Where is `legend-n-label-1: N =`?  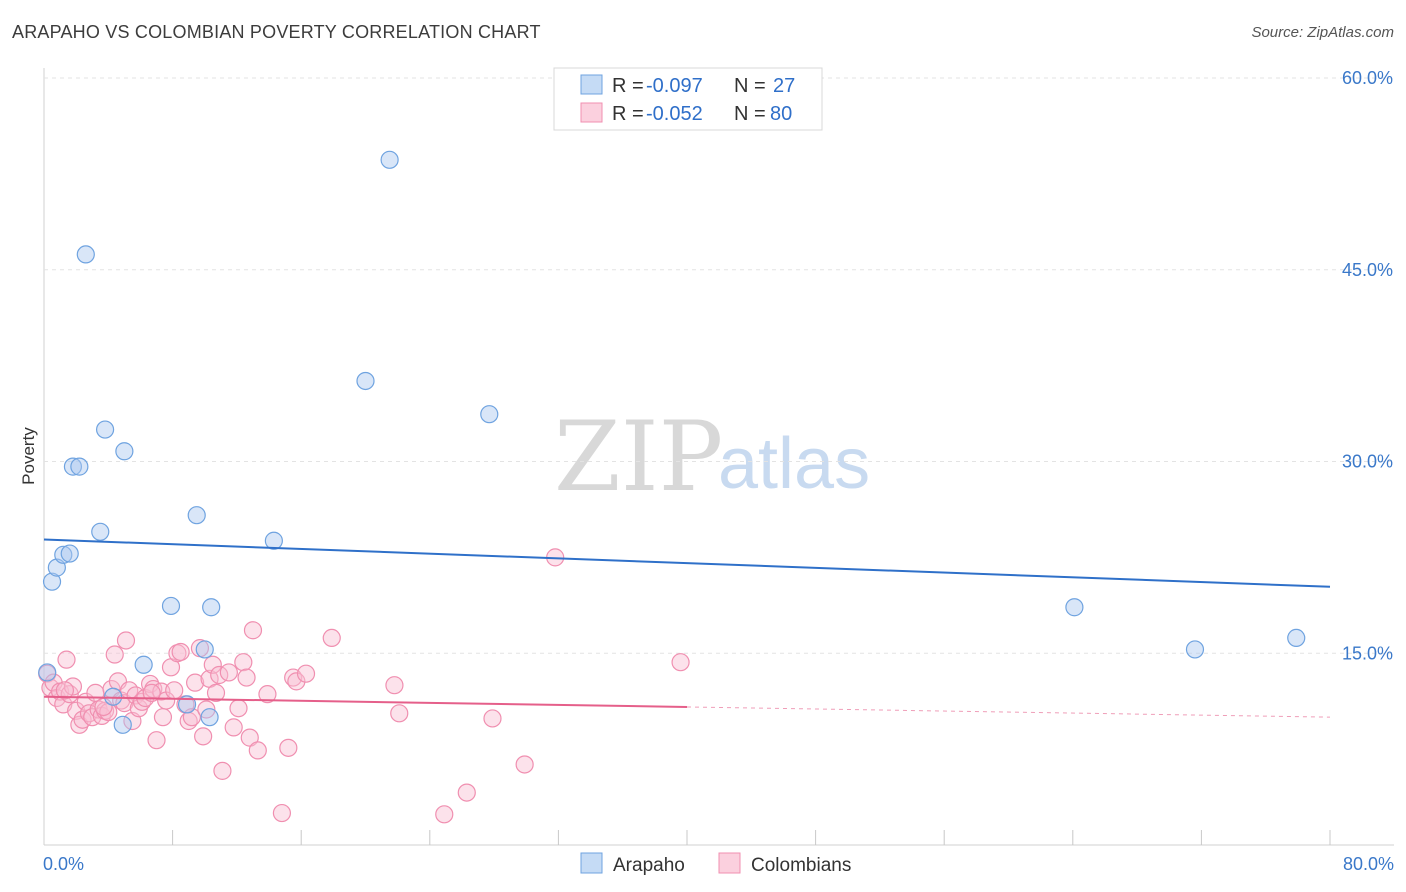 legend-n-label-1: N = is located at coordinates (750, 86).